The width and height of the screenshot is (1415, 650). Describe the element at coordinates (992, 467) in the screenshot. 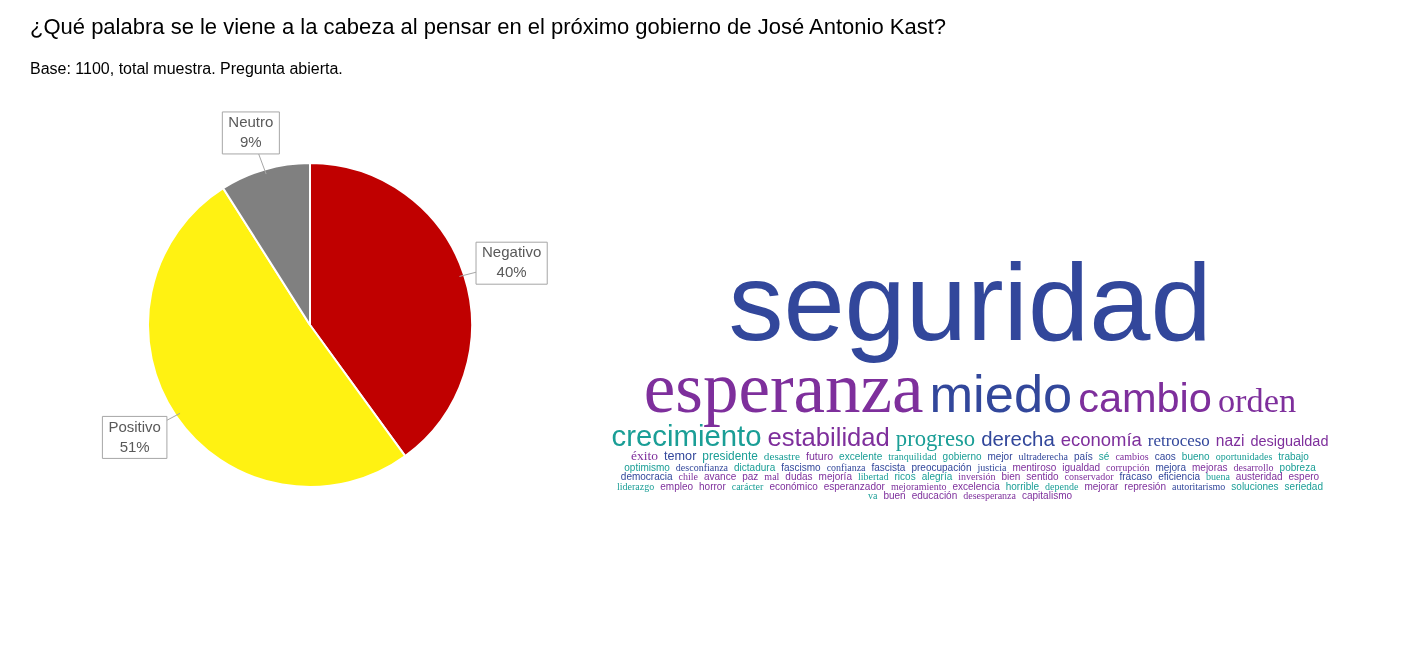

I see `text: justicia` at that location.